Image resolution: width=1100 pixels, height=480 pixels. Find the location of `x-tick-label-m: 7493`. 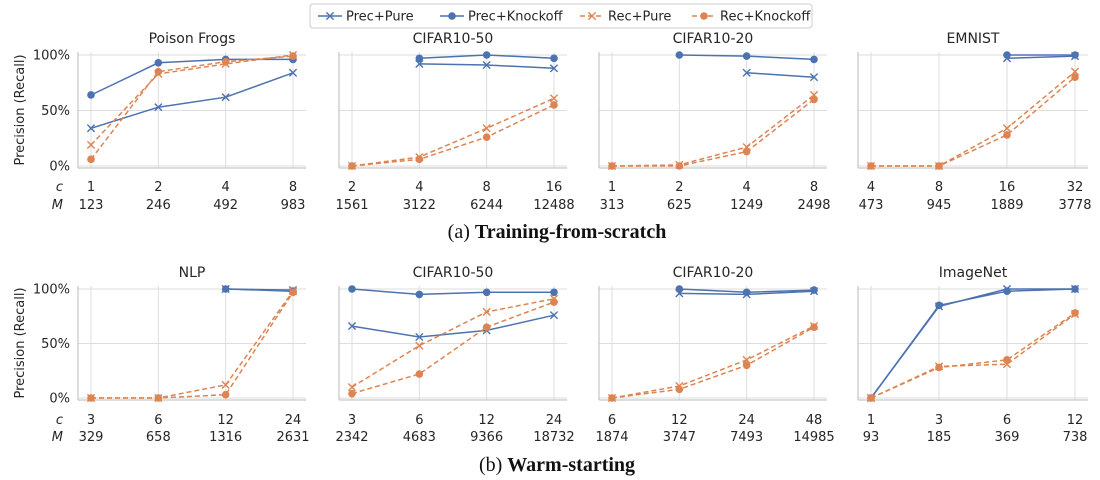

x-tick-label-m: 7493 is located at coordinates (746, 437).